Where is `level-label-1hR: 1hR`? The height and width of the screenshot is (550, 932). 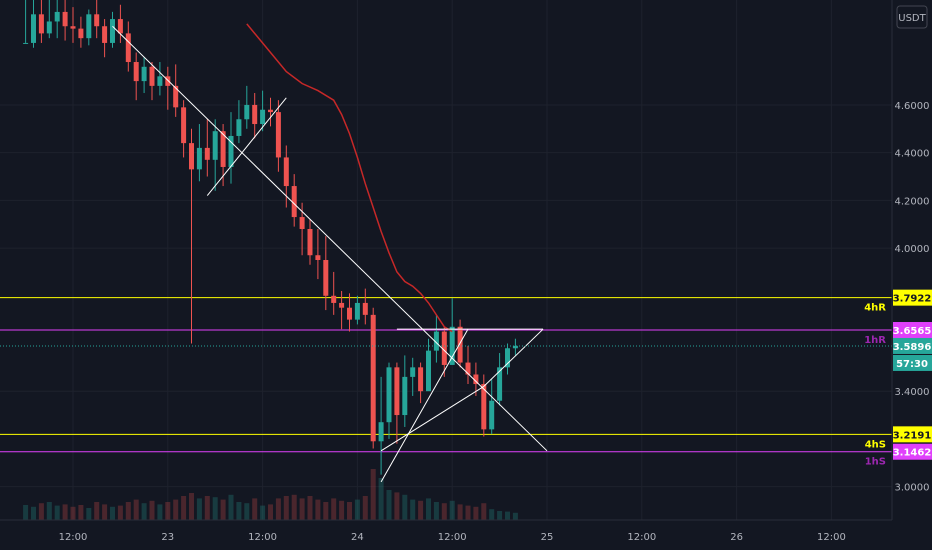 level-label-1hR: 1hR is located at coordinates (875, 340).